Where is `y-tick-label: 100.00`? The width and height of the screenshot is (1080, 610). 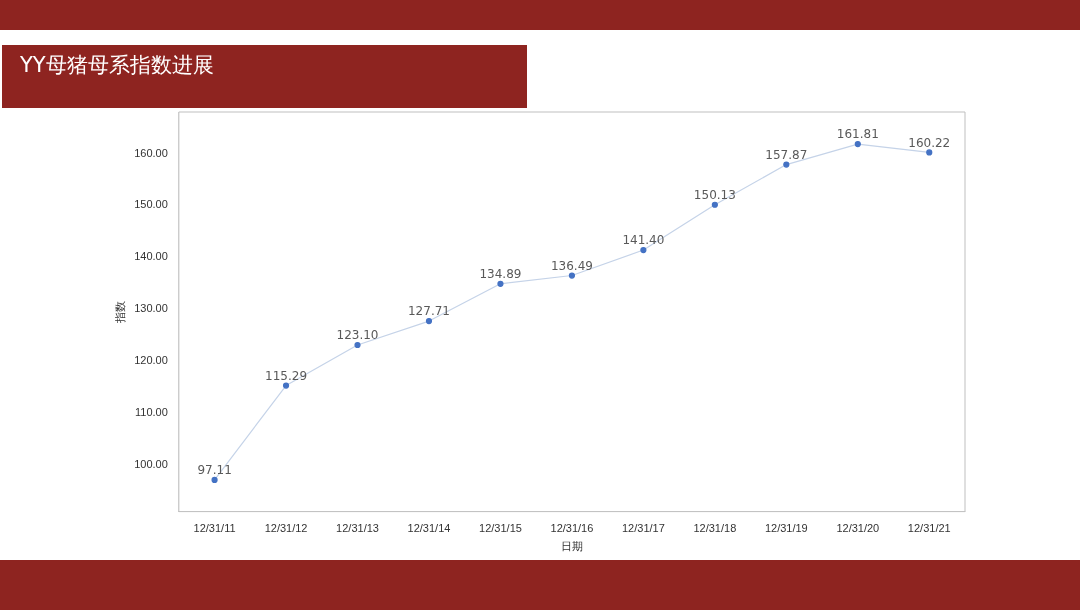
y-tick-label: 100.00 is located at coordinates (151, 463).